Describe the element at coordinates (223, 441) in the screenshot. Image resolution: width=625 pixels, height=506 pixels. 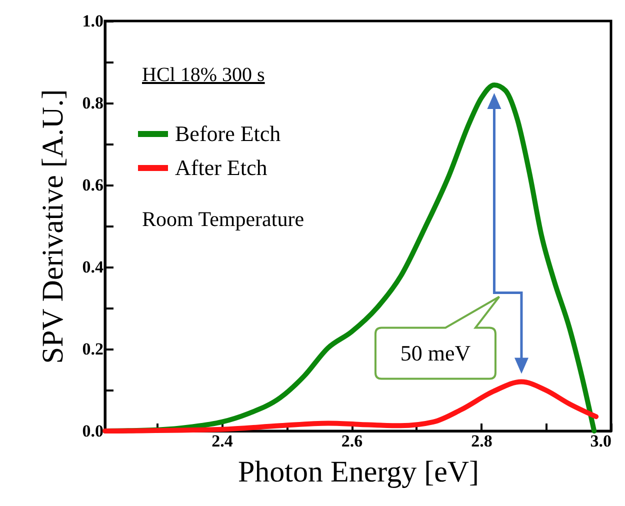
I see `x-tick-label: 2.4` at that location.